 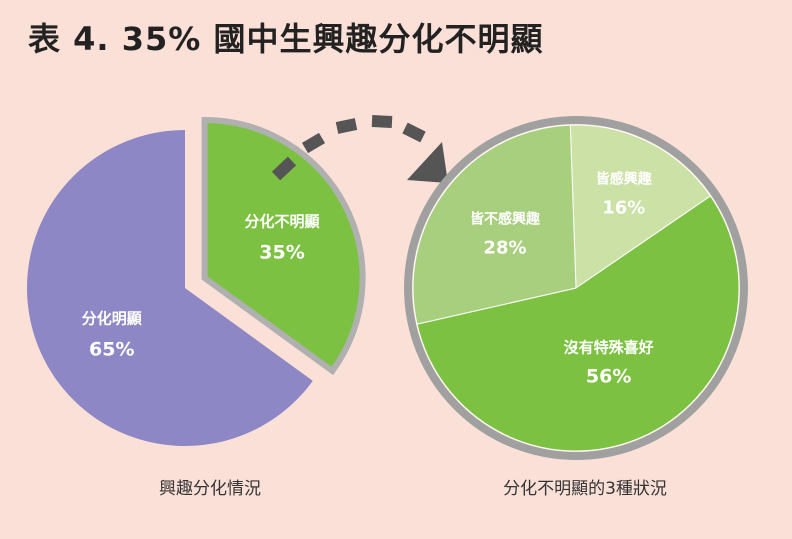 I want to click on no-preference-value: 56%, so click(x=608, y=377).